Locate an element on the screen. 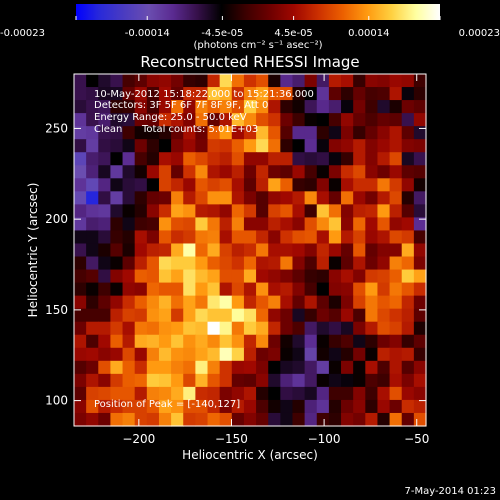 The width and height of the screenshot is (500, 500). x-tick-label: −50 is located at coordinates (416, 439).